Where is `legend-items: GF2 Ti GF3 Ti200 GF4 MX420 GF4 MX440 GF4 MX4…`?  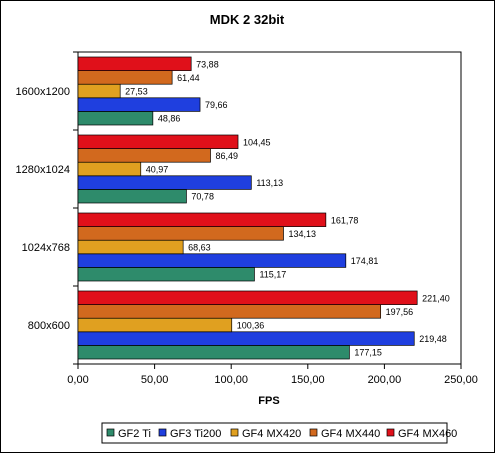
legend-items: GF2 Ti GF3 Ti200 GF4 MX420 GF4 MX440 GF4 MX4… is located at coordinates (281, 434).